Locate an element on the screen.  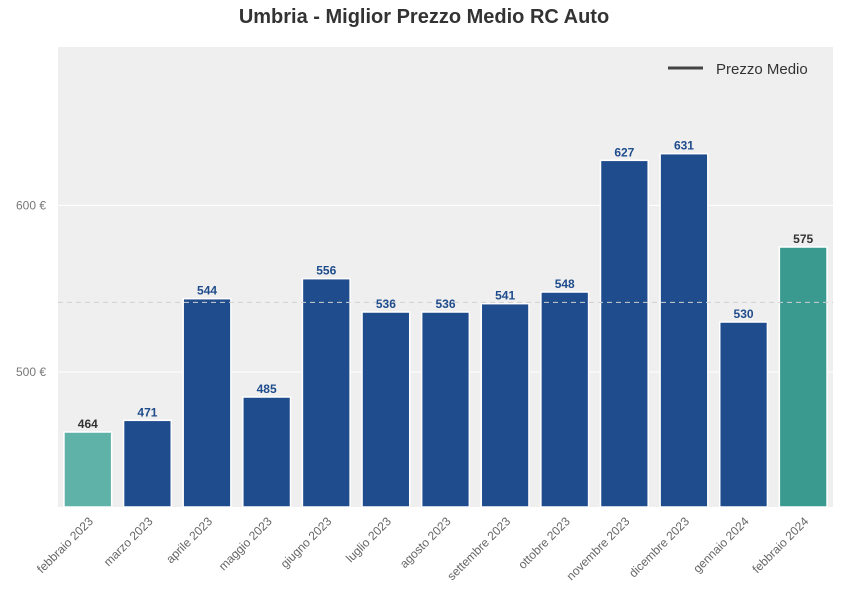
bar-value-label: 485 is located at coordinates (267, 389).